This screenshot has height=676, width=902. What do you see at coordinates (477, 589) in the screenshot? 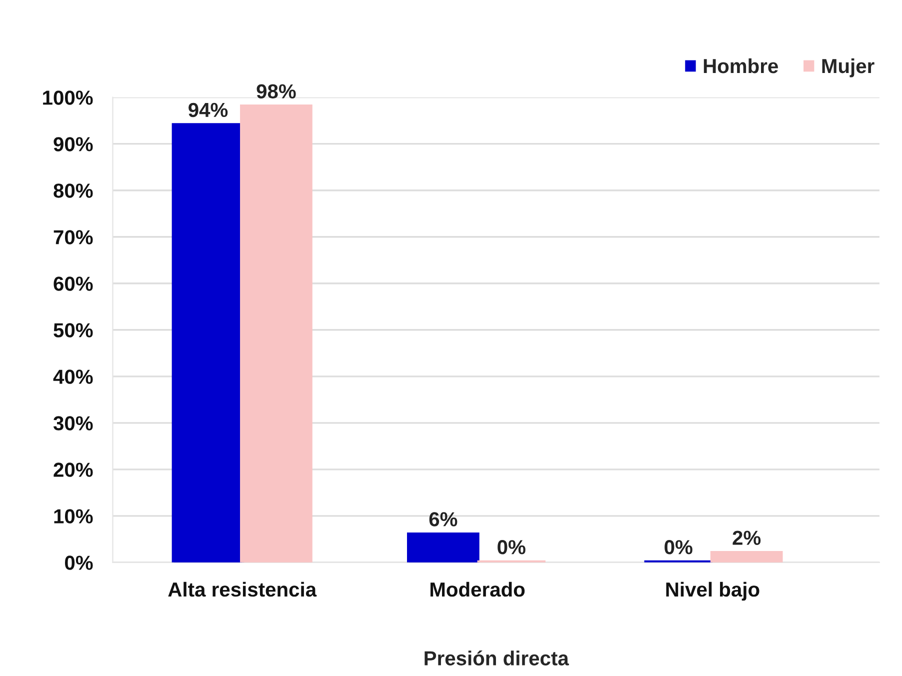
I see `x-tick-label: Moderado` at bounding box center [477, 589].